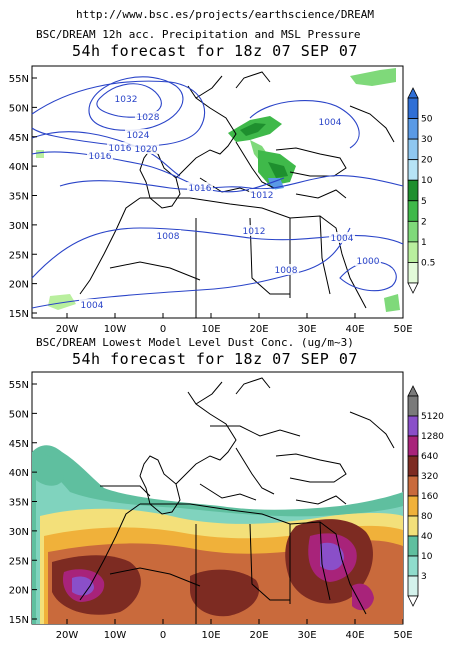 This screenshot has width=450, height=656. What do you see at coordinates (421, 190) in the screenshot?
I see `precip-colorbar: 50 30 20 10 5 2 1 0.5` at bounding box center [421, 190].